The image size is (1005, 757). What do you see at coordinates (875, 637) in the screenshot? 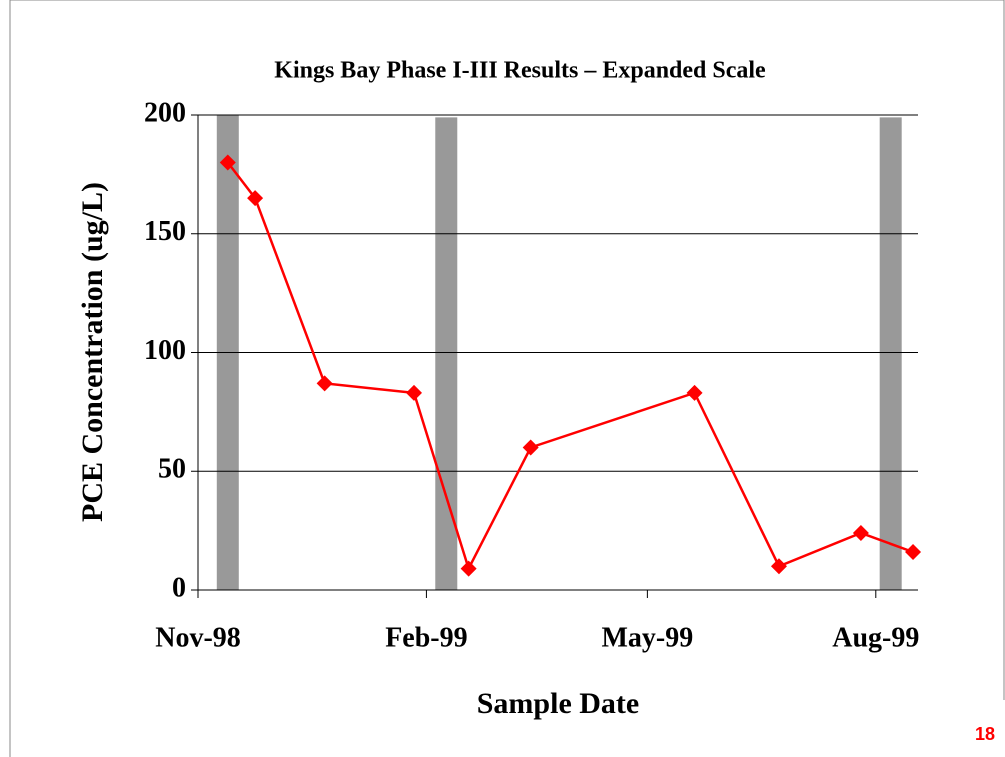
I see `x-tick-label: Aug-99` at bounding box center [875, 637].